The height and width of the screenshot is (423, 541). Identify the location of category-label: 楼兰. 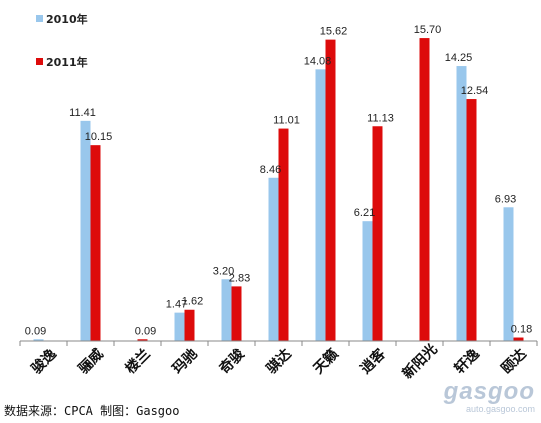
(138, 361).